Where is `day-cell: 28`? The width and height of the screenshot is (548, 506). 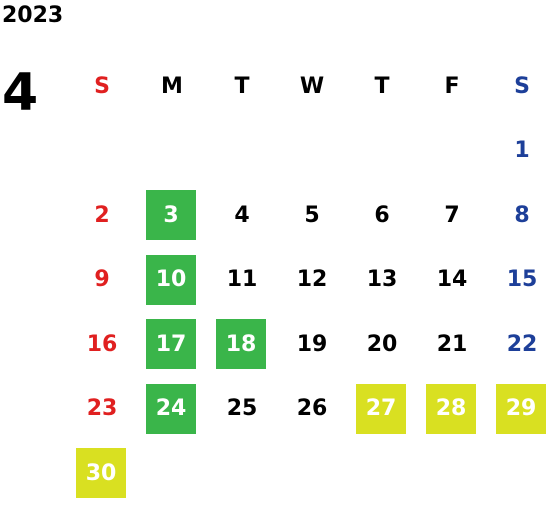
day-cell: 28 is located at coordinates (452, 409).